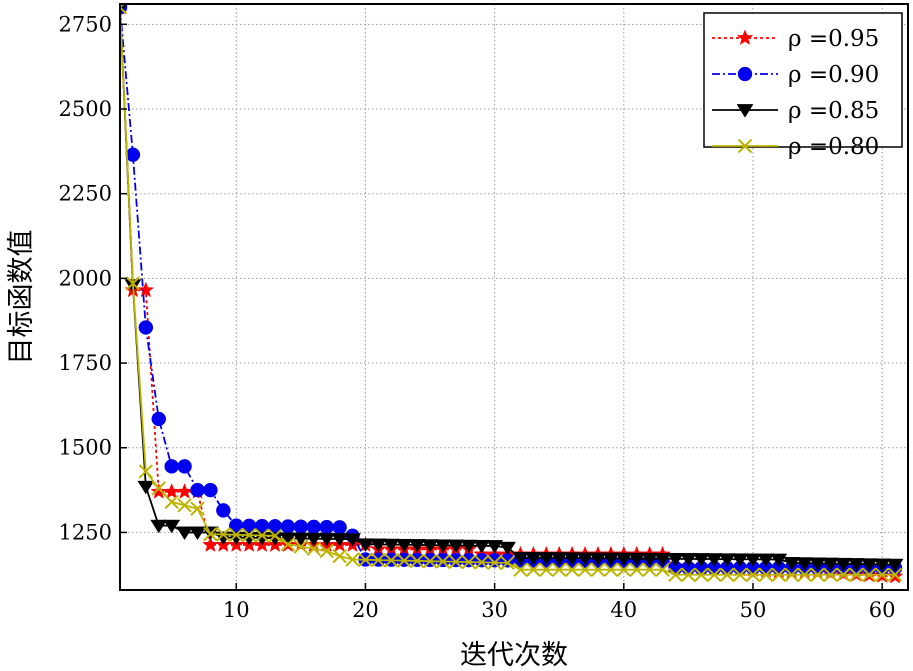  I want to click on y-tick-label: 2500, so click(85, 109).